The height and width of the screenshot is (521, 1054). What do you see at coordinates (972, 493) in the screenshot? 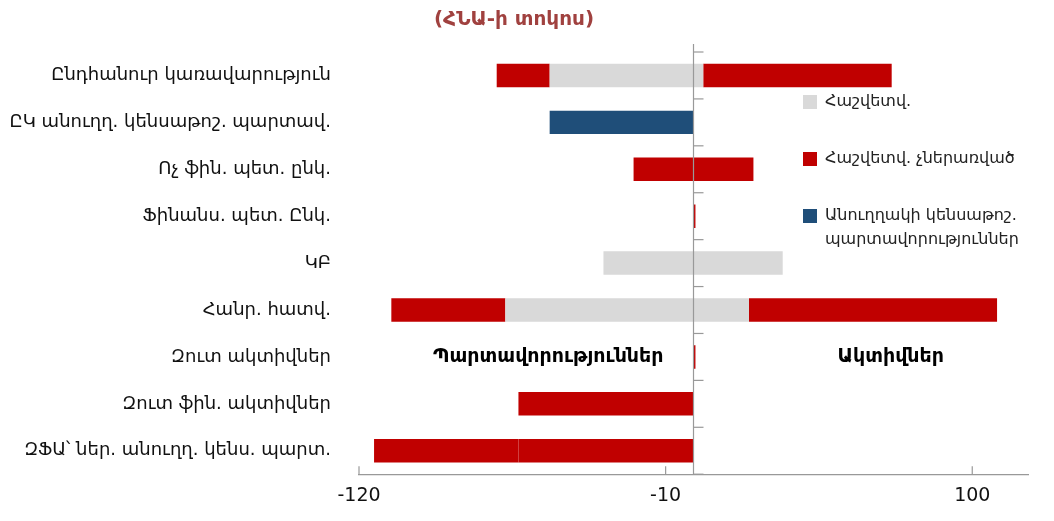
I see `x-tick-label: 100` at bounding box center [972, 493].